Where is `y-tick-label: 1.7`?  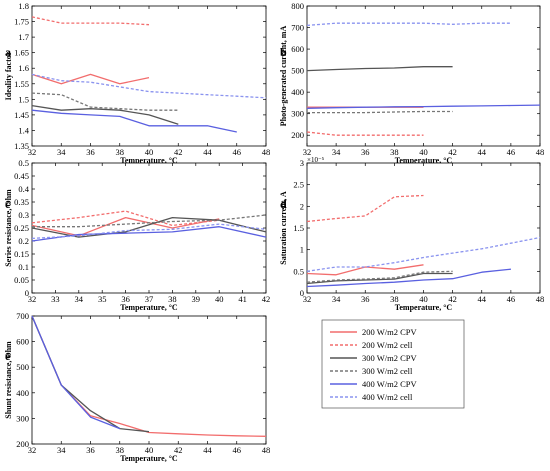 y-tick-label: 1.7 is located at coordinates (23, 37).